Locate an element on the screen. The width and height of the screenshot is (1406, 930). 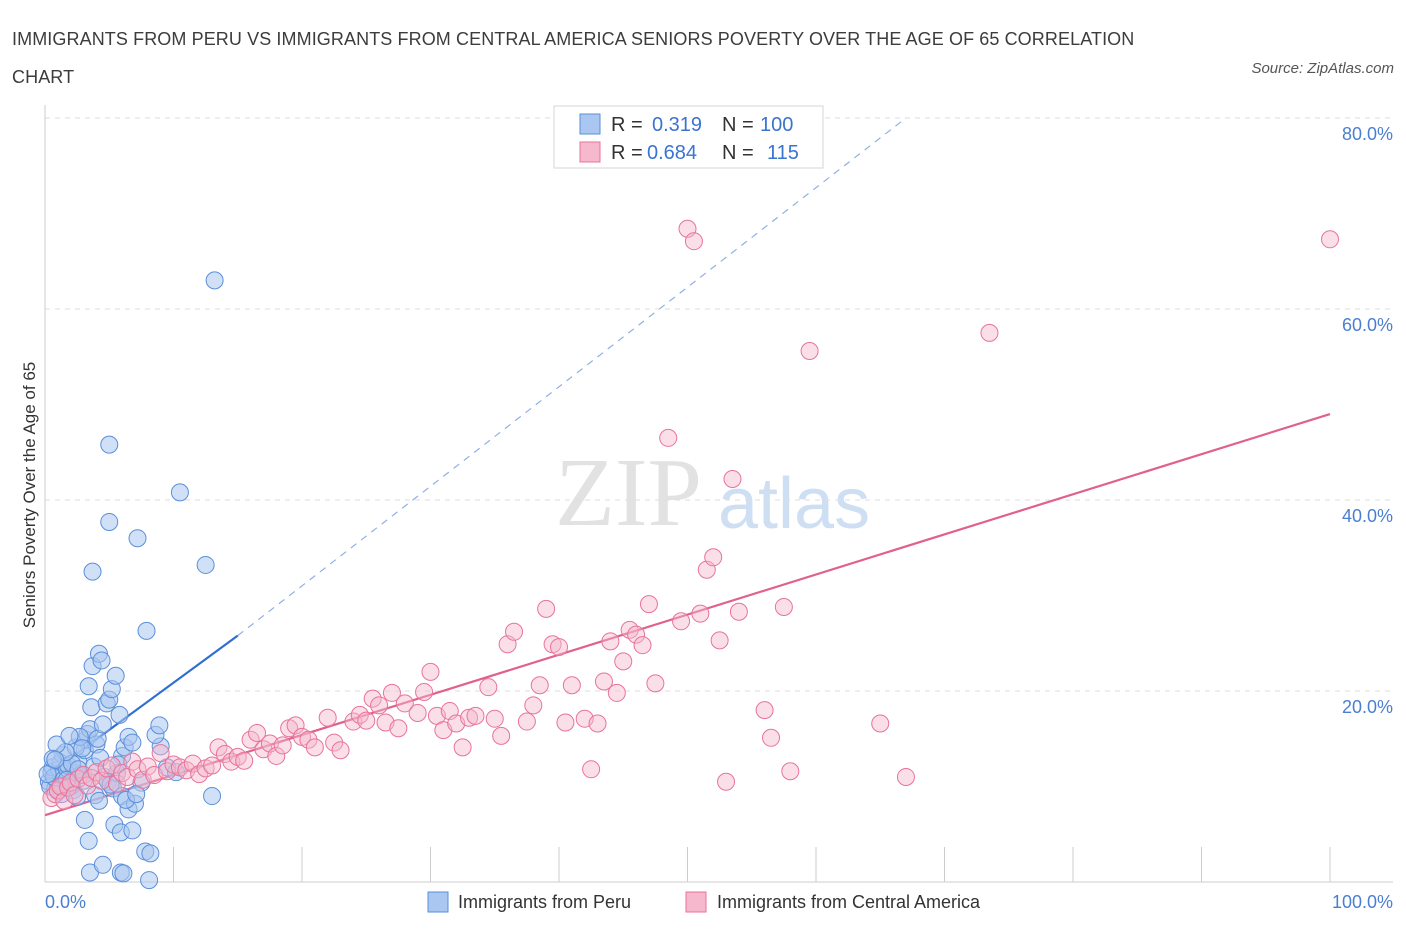
source-label: Source: ZipAtlas.com is located at coordinates (1322, 68).